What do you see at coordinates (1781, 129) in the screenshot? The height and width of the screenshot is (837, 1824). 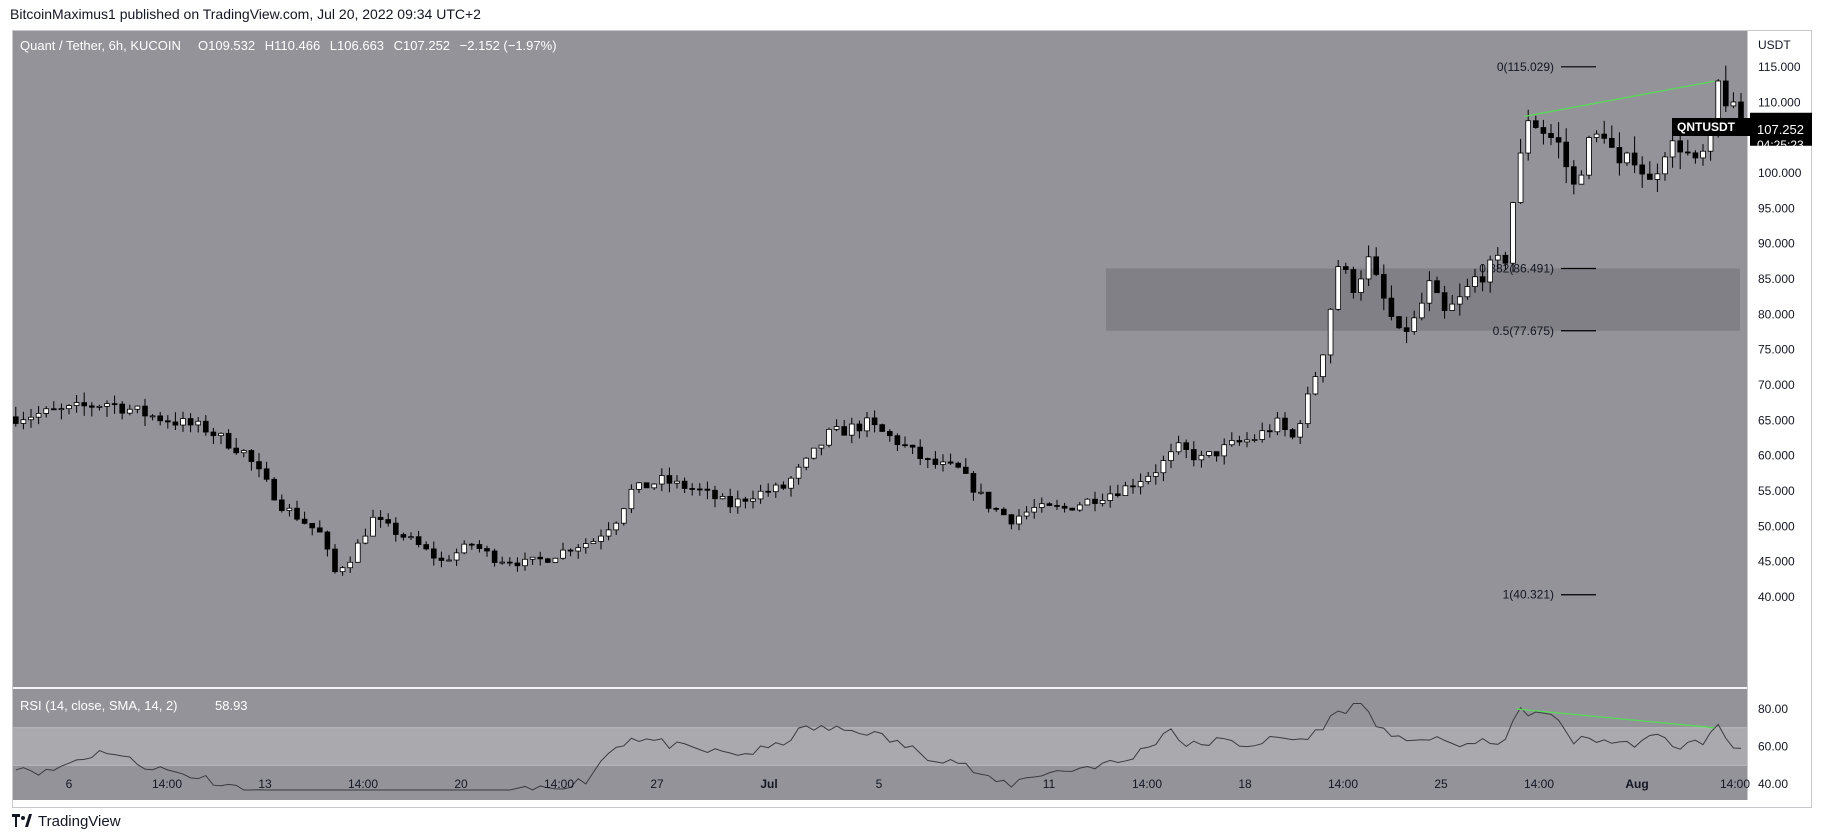 I see `last-price-box` at bounding box center [1781, 129].